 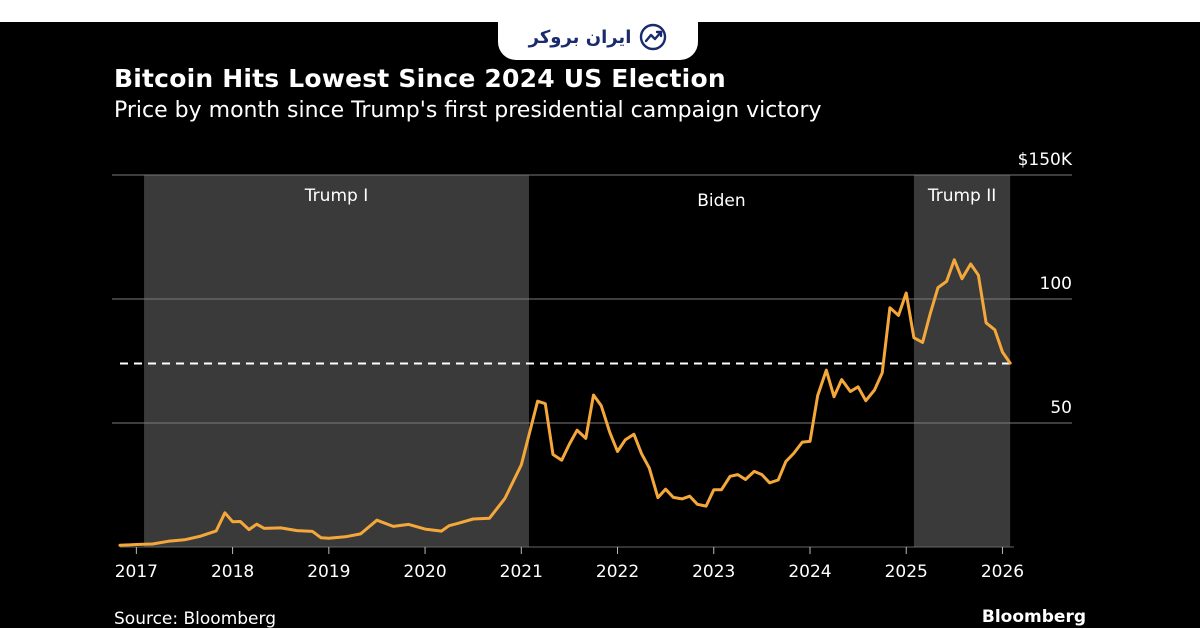 What do you see at coordinates (809, 572) in the screenshot?
I see `x-tick-label-7: 2024` at bounding box center [809, 572].